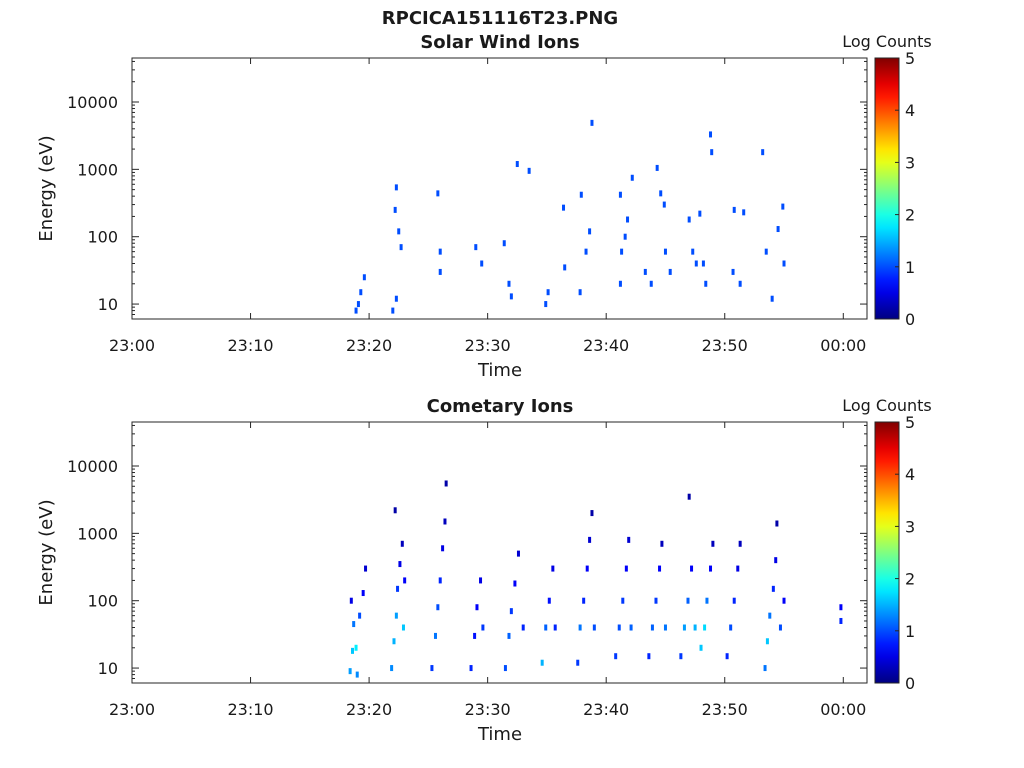 The height and width of the screenshot is (768, 1024). I want to click on x-tick-label: 23:10, so click(250, 345).